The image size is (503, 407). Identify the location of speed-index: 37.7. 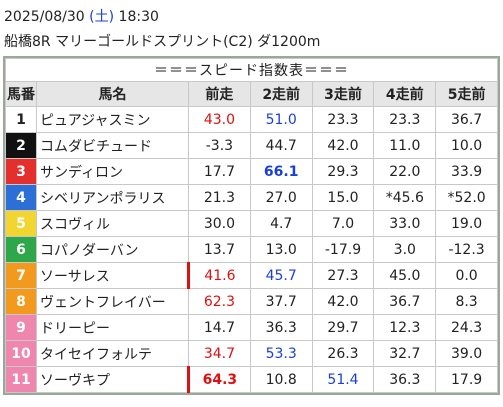
(281, 301).